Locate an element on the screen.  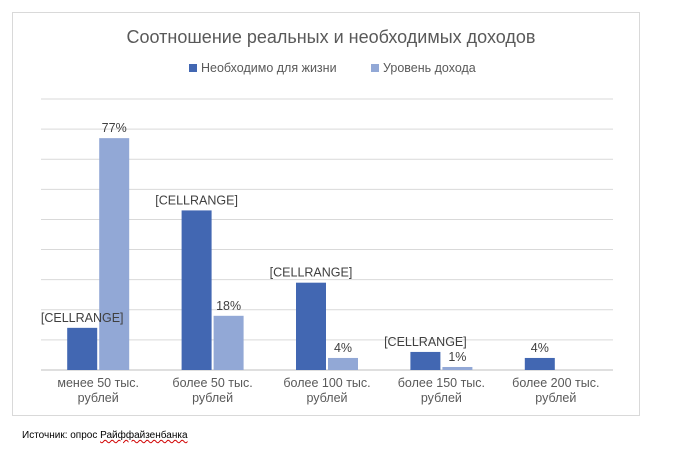
source-note: Источник: опрос Райффайзенбанка is located at coordinates (105, 435).